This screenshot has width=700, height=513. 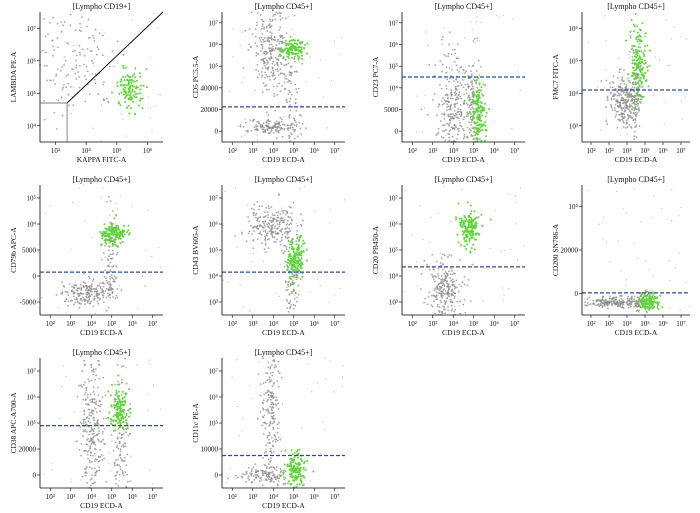 I want to click on green-population, so click(x=478, y=110).